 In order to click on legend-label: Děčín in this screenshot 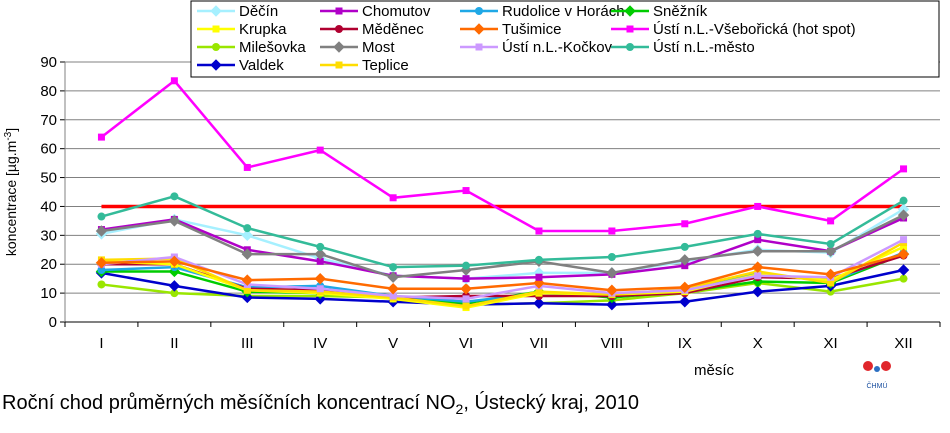, I will do `click(258, 11)`.